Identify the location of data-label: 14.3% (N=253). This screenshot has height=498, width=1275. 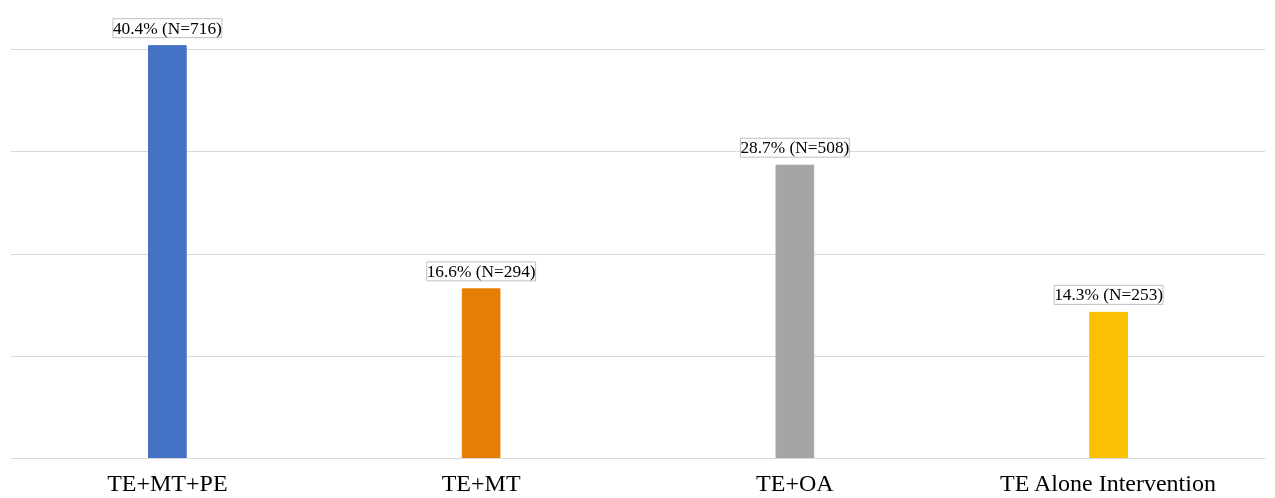
(1109, 295).